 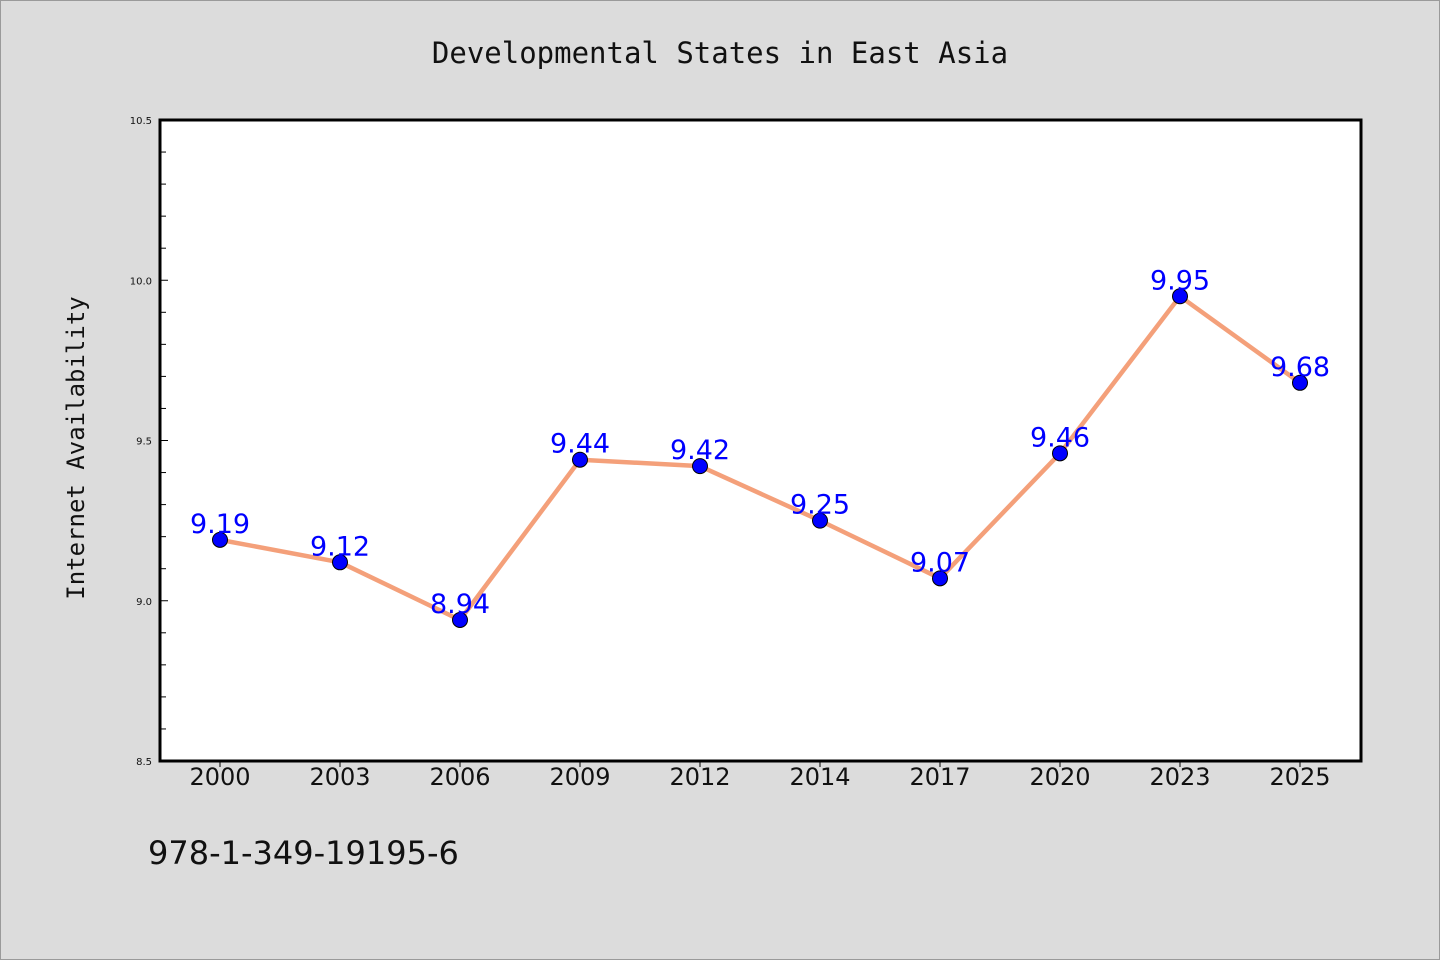 What do you see at coordinates (720, 53) in the screenshot?
I see `chart-title: Developmental States in East Asia` at bounding box center [720, 53].